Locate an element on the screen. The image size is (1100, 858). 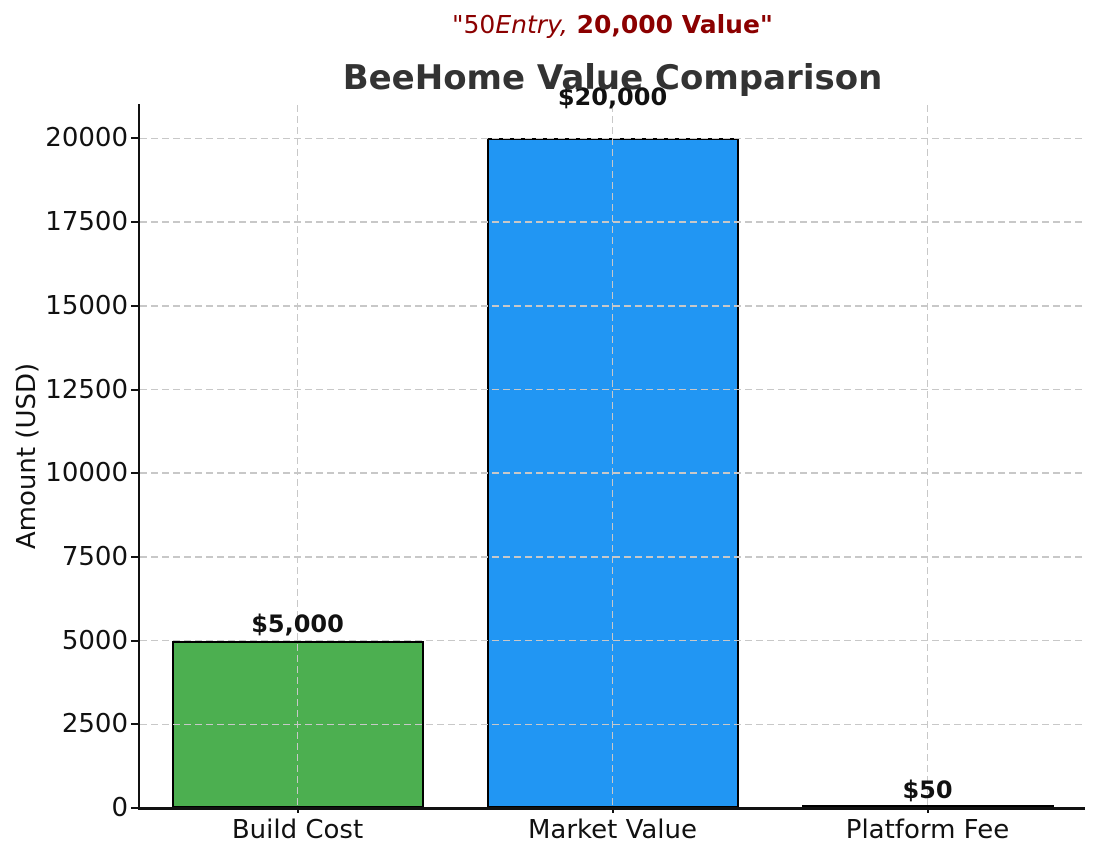
bar-value-label: $5,000 is located at coordinates (297, 623).